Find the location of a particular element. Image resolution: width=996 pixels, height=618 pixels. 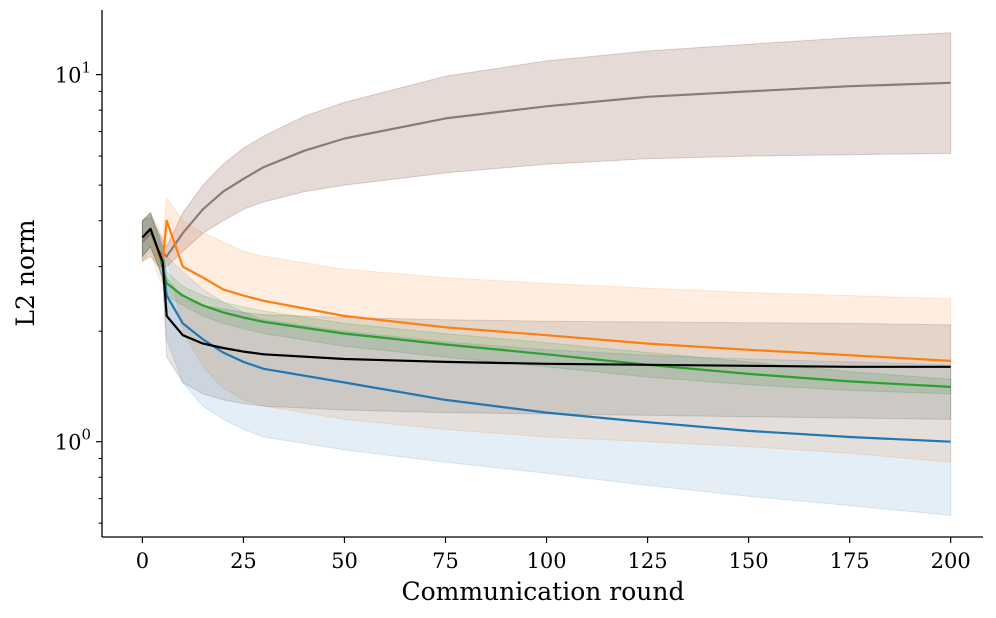

y-axis-label: L2 norm is located at coordinates (25, 273).